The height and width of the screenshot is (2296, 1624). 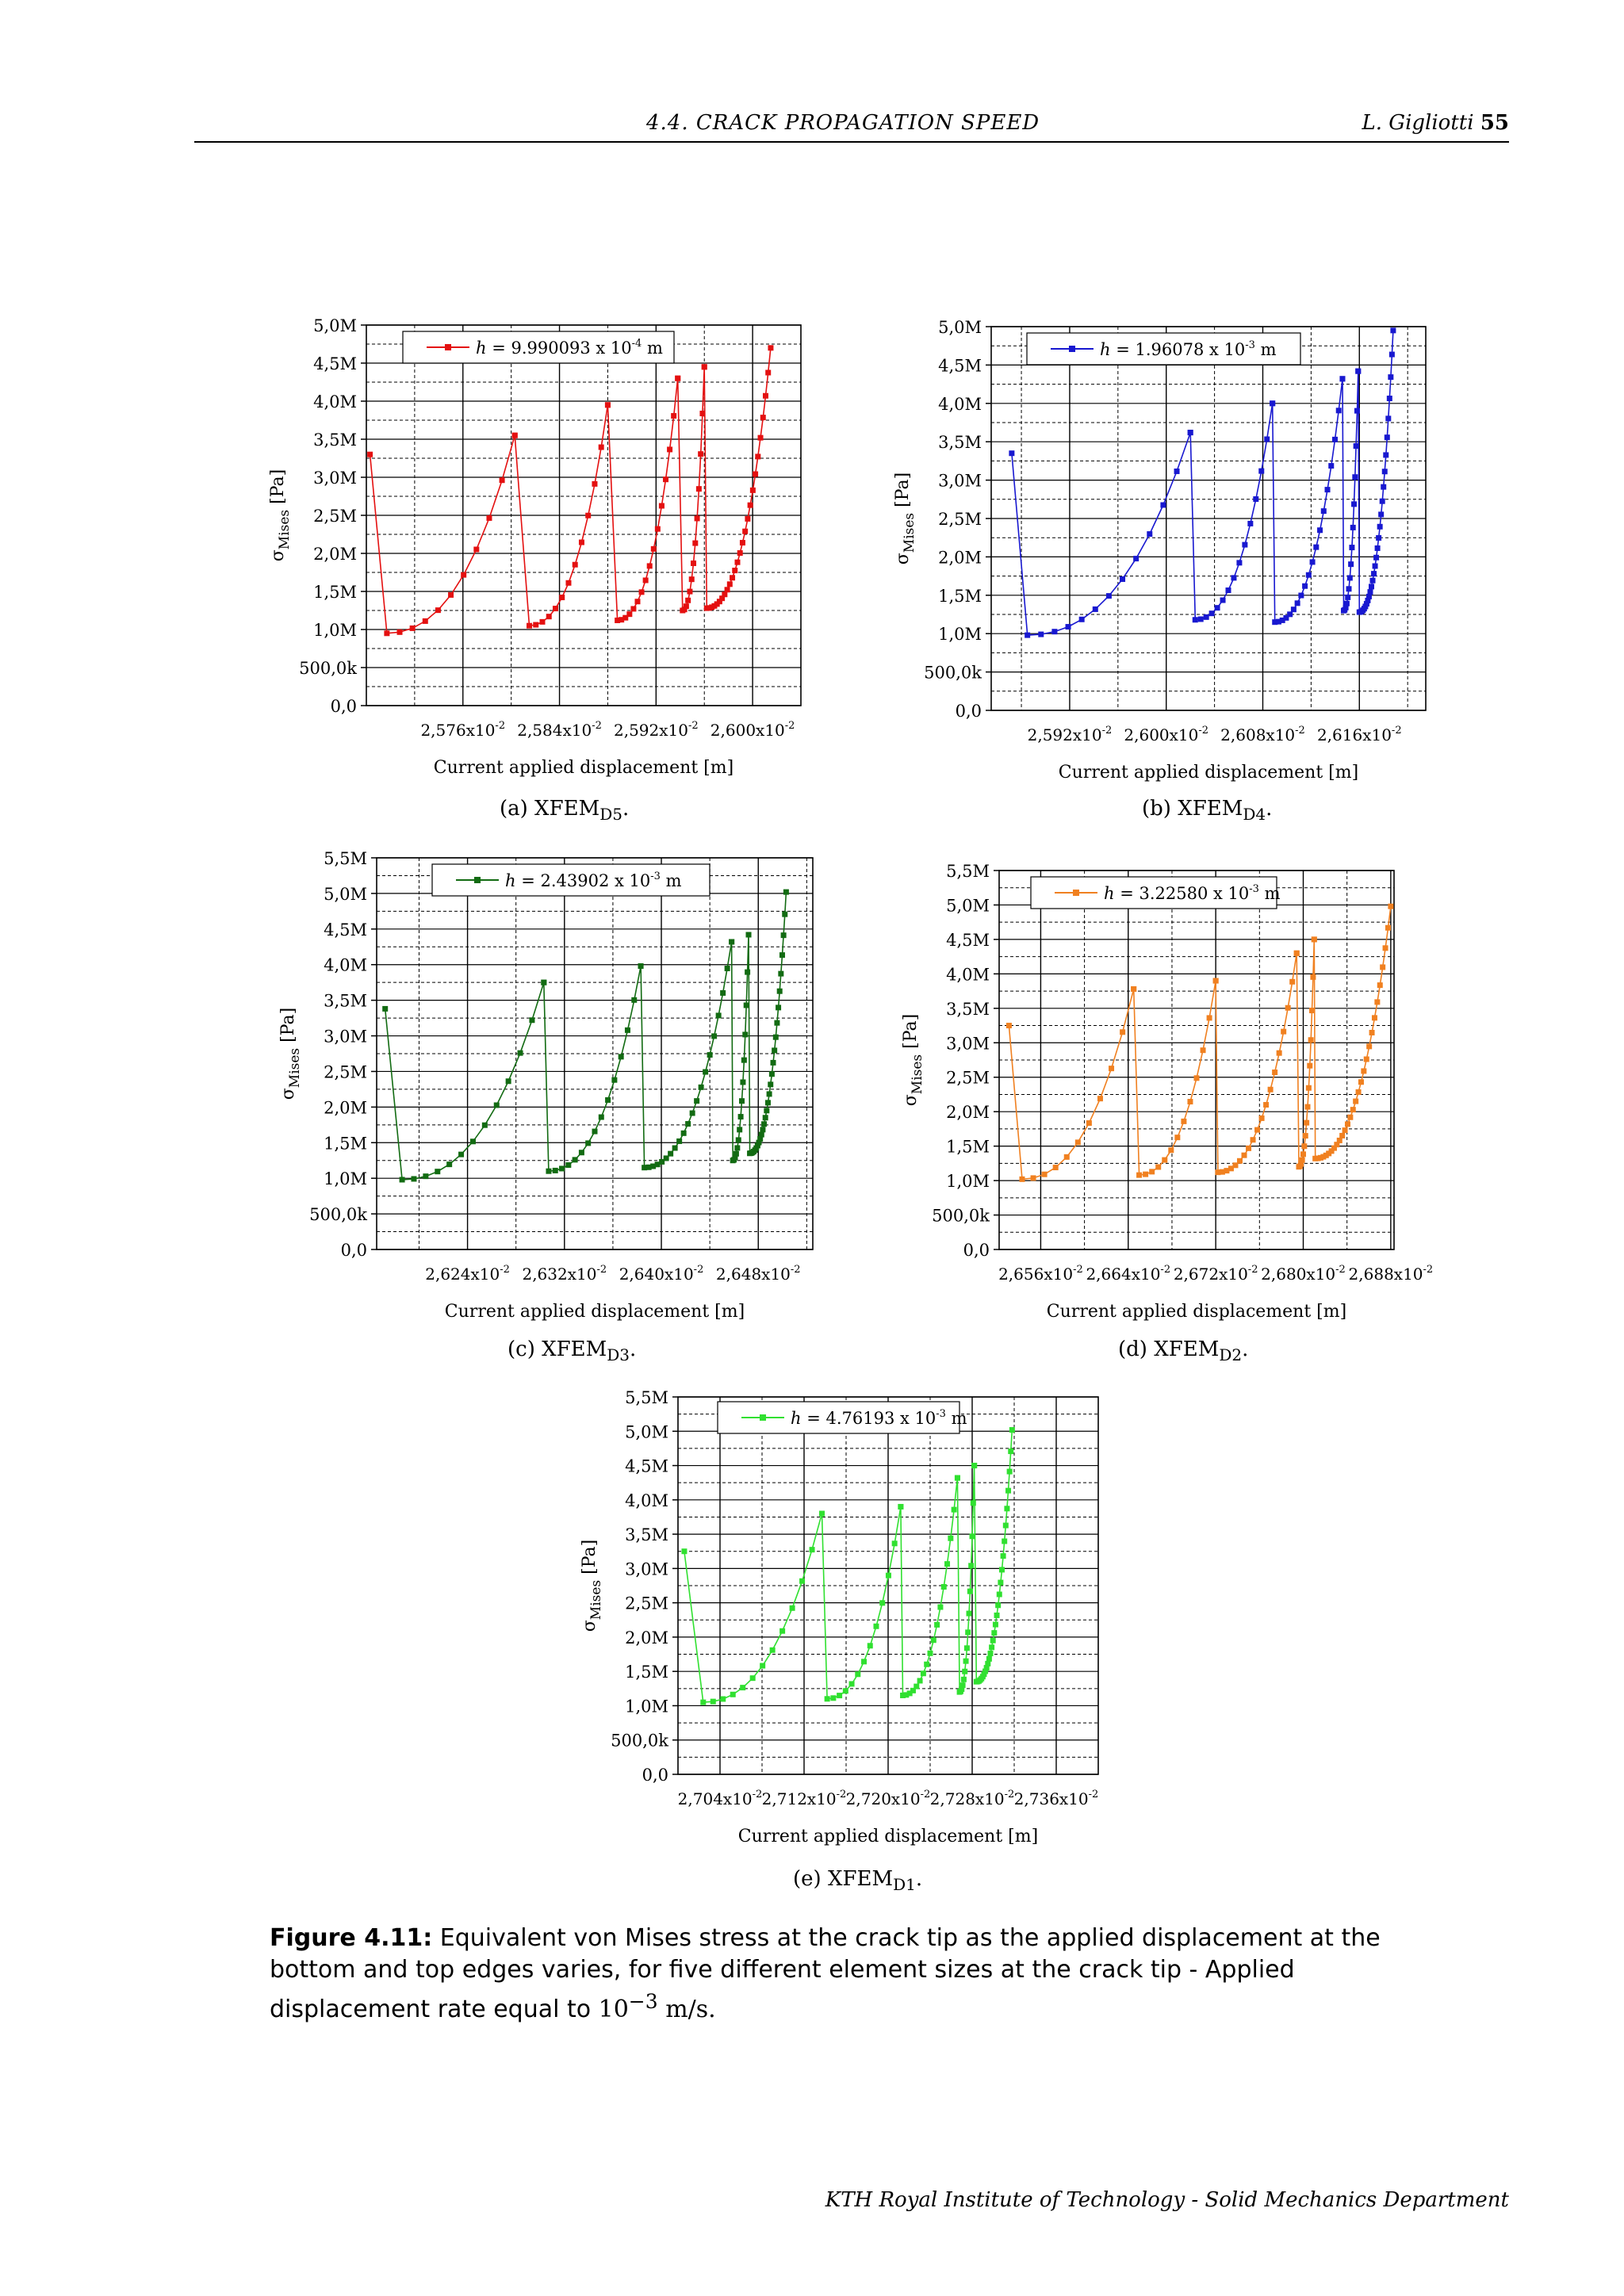 What do you see at coordinates (354, 1251) in the screenshot?
I see `y-tick-label: 0,0` at bounding box center [354, 1251].